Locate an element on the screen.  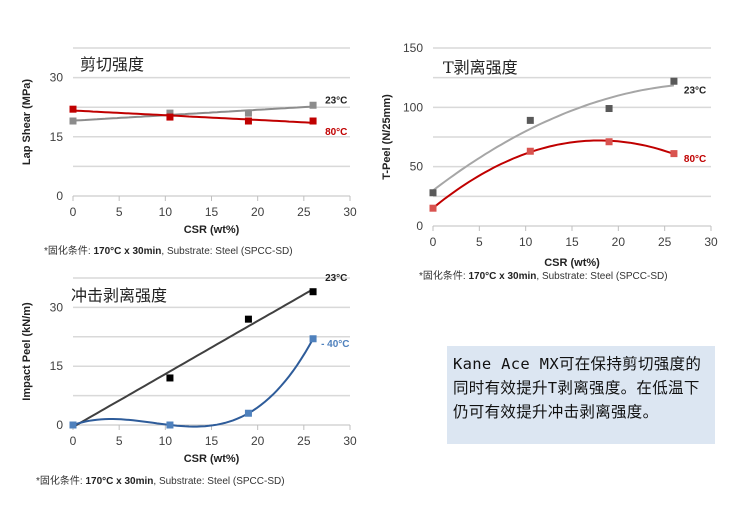
y-tick-label: 50 is located at coordinates (417, 167).